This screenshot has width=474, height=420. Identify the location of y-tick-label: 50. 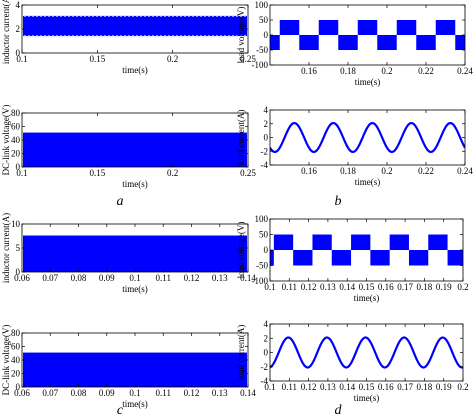
(264, 20).